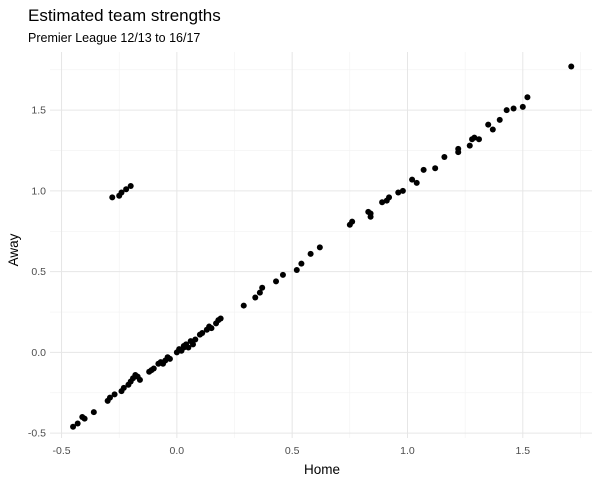  I want to click on y-tick-label: -0.5, so click(37, 434).